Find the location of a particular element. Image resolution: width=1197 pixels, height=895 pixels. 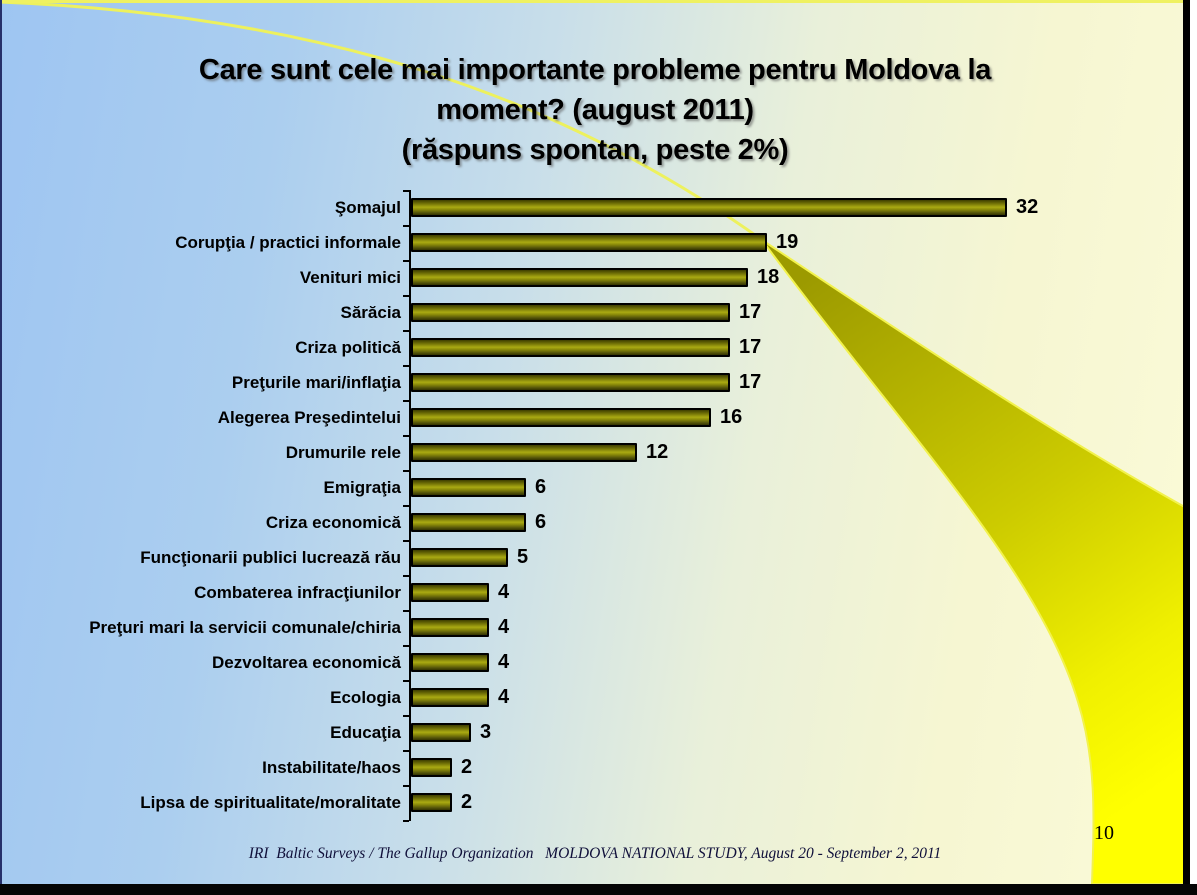

chart-row: Dezvoltarea economică 4 is located at coordinates (595, 662).